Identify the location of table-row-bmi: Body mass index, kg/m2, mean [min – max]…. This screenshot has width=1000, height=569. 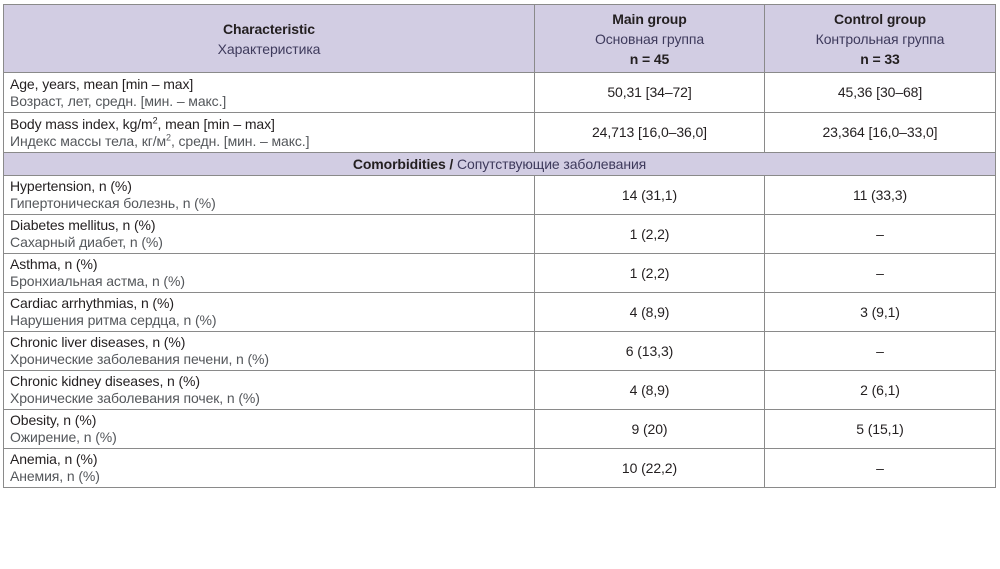
(499, 132).